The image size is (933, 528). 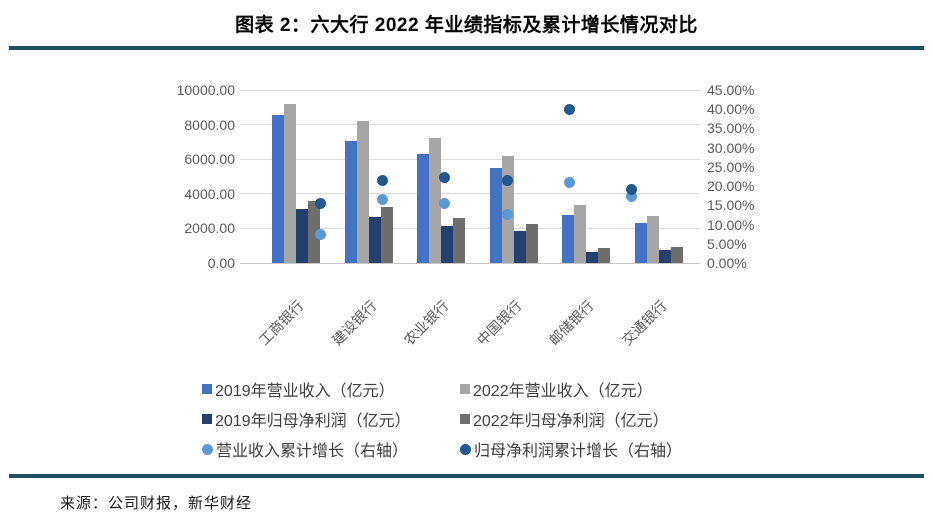 What do you see at coordinates (312, 451) in the screenshot?
I see `legend-label: 营业收入累计增长（右轴）` at bounding box center [312, 451].